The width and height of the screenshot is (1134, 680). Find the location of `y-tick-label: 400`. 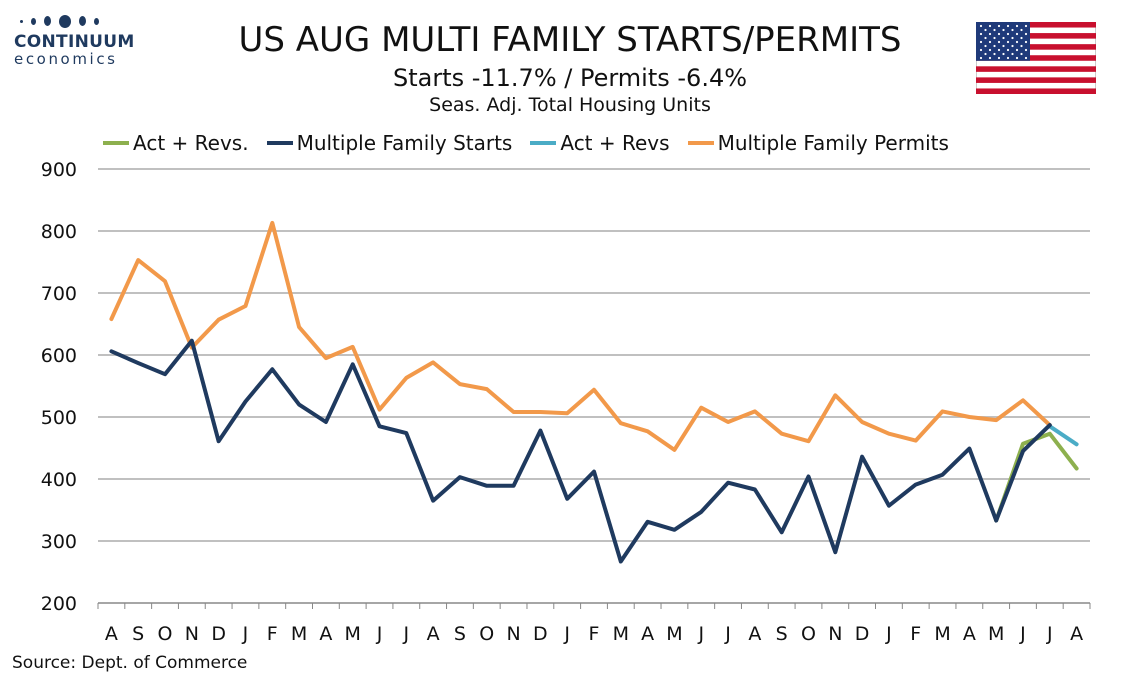

y-tick-label: 400 is located at coordinates (59, 480).